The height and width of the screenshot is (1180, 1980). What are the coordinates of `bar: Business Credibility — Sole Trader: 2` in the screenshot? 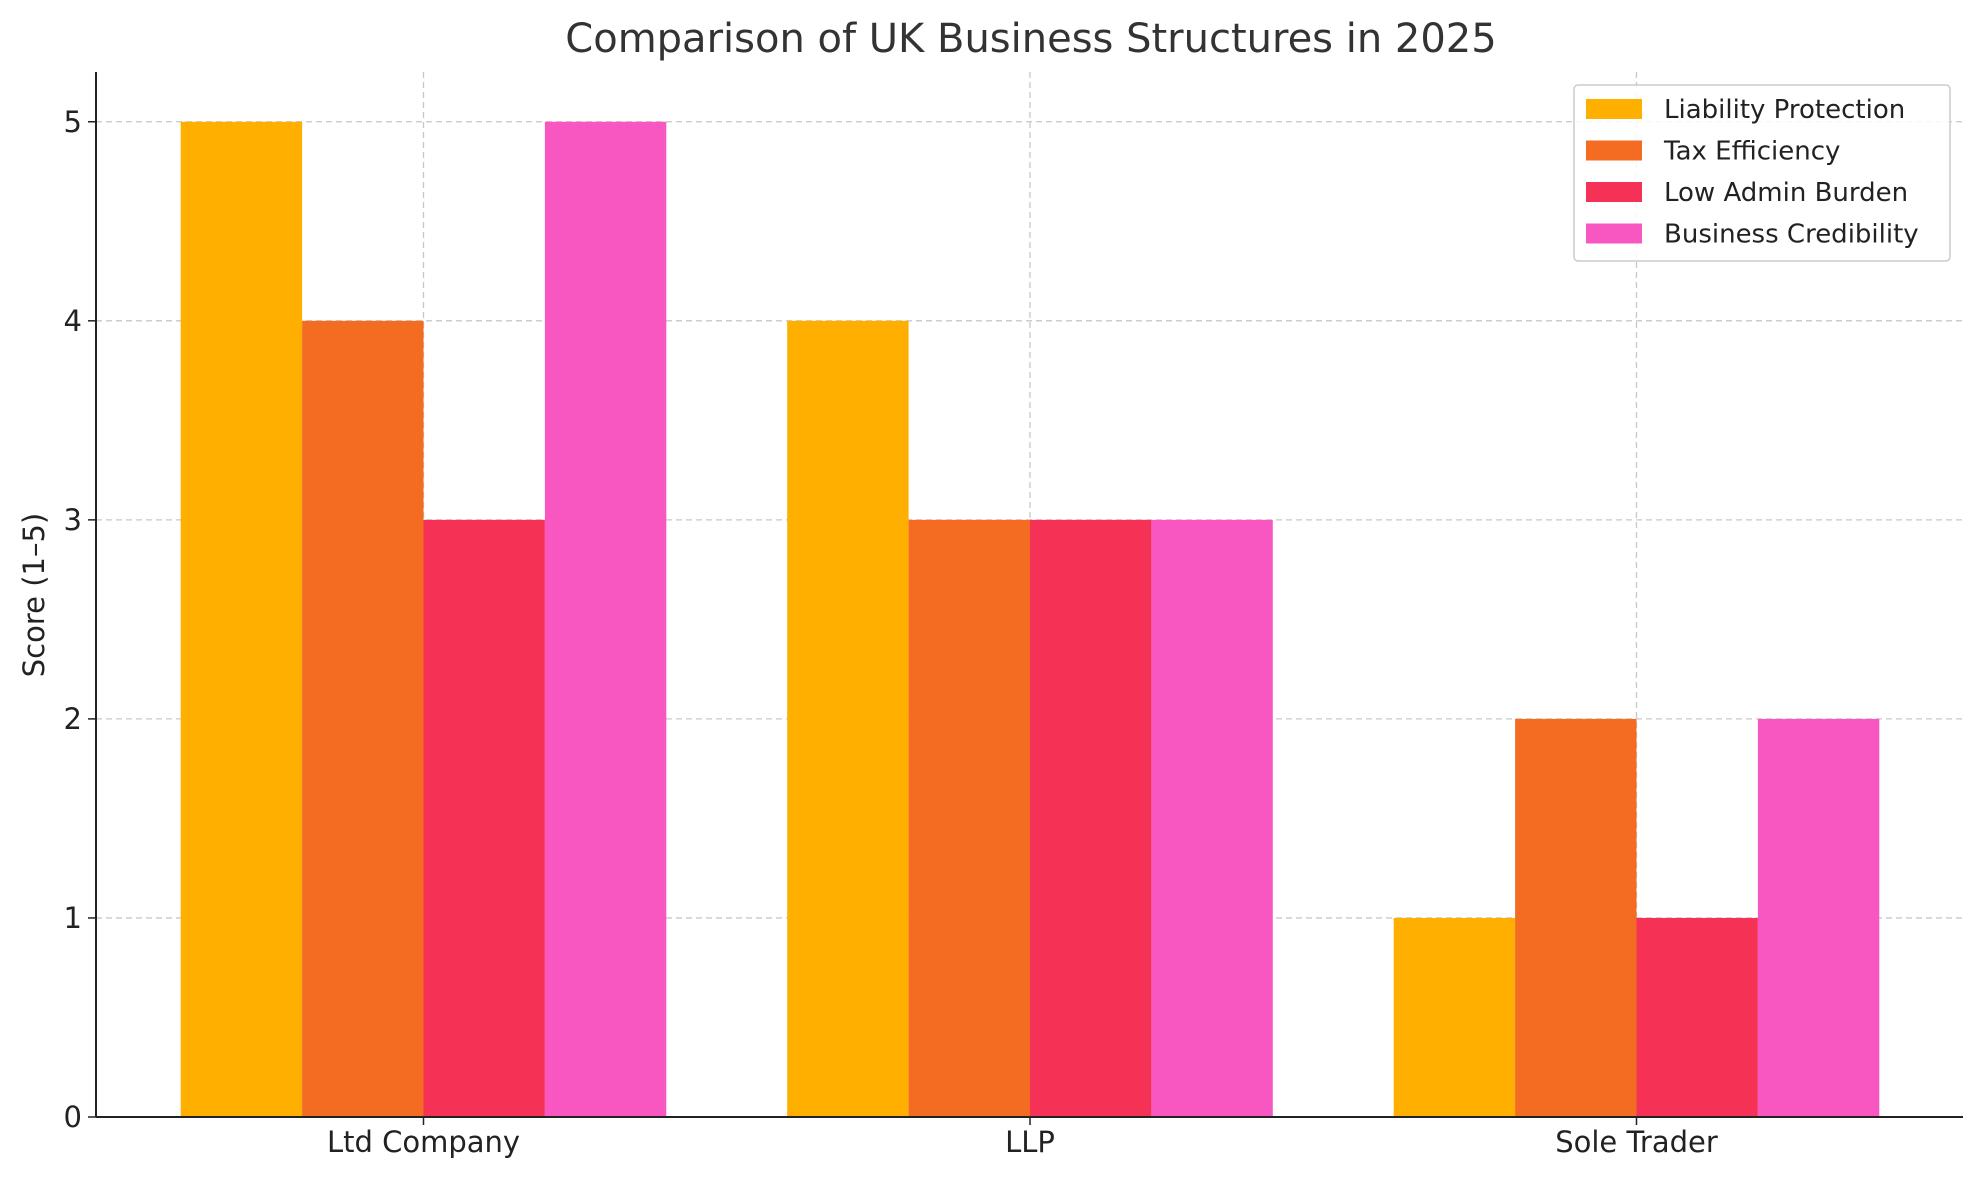 It's located at (1818, 917).